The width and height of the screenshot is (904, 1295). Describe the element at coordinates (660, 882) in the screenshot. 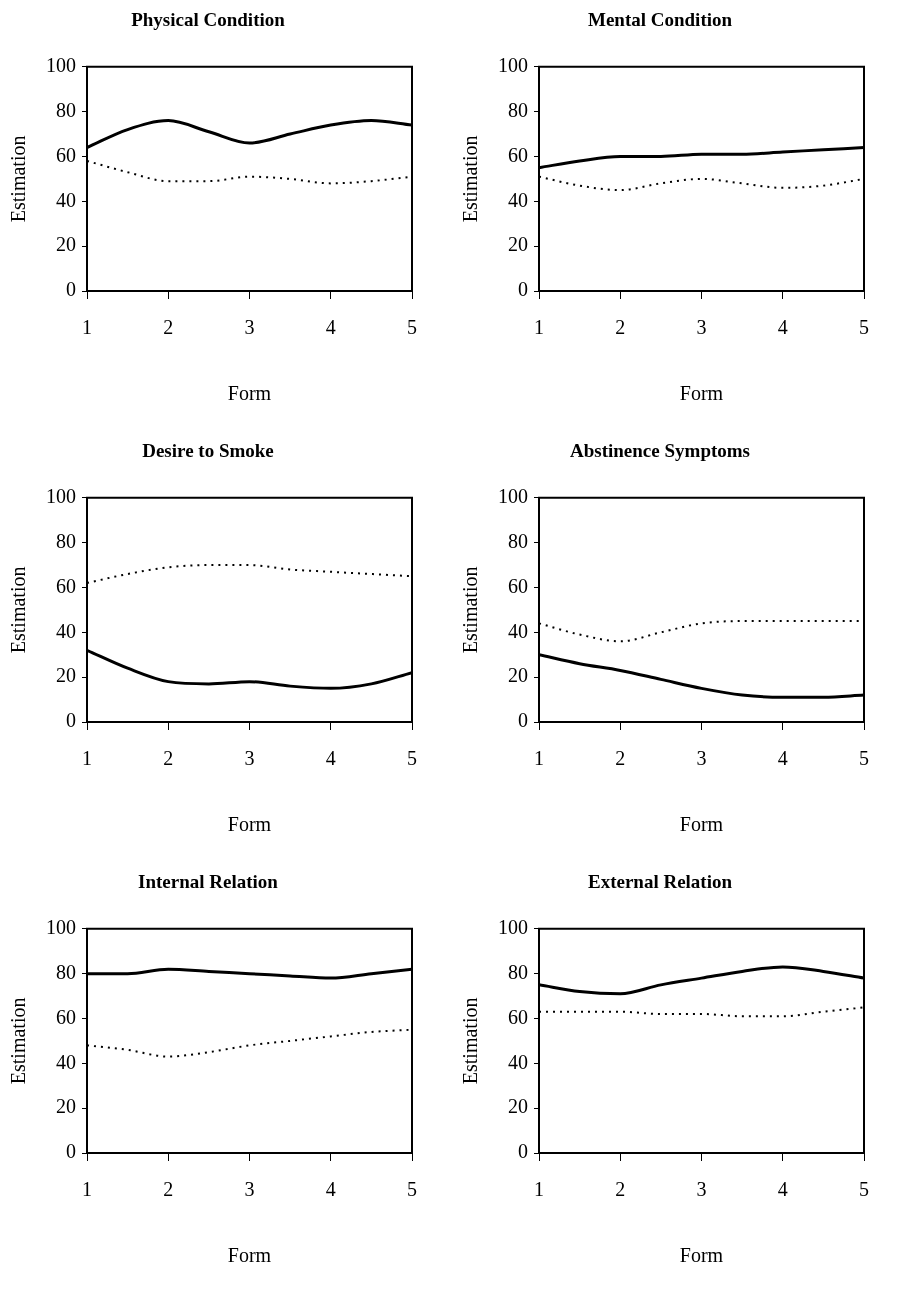

I see `chart-title: External Relation` at that location.